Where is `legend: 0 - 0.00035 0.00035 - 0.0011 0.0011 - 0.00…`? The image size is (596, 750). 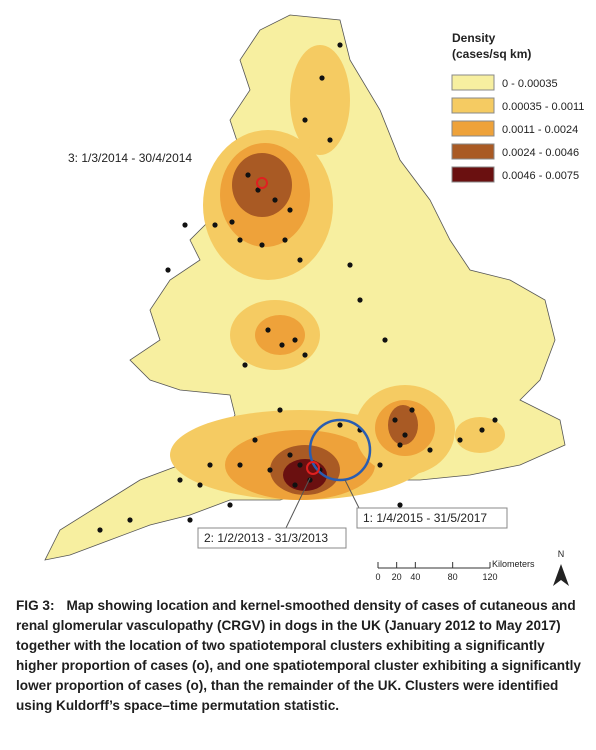 legend: 0 - 0.00035 0.00035 - 0.0011 0.0011 - 0.00… is located at coordinates (517, 128).